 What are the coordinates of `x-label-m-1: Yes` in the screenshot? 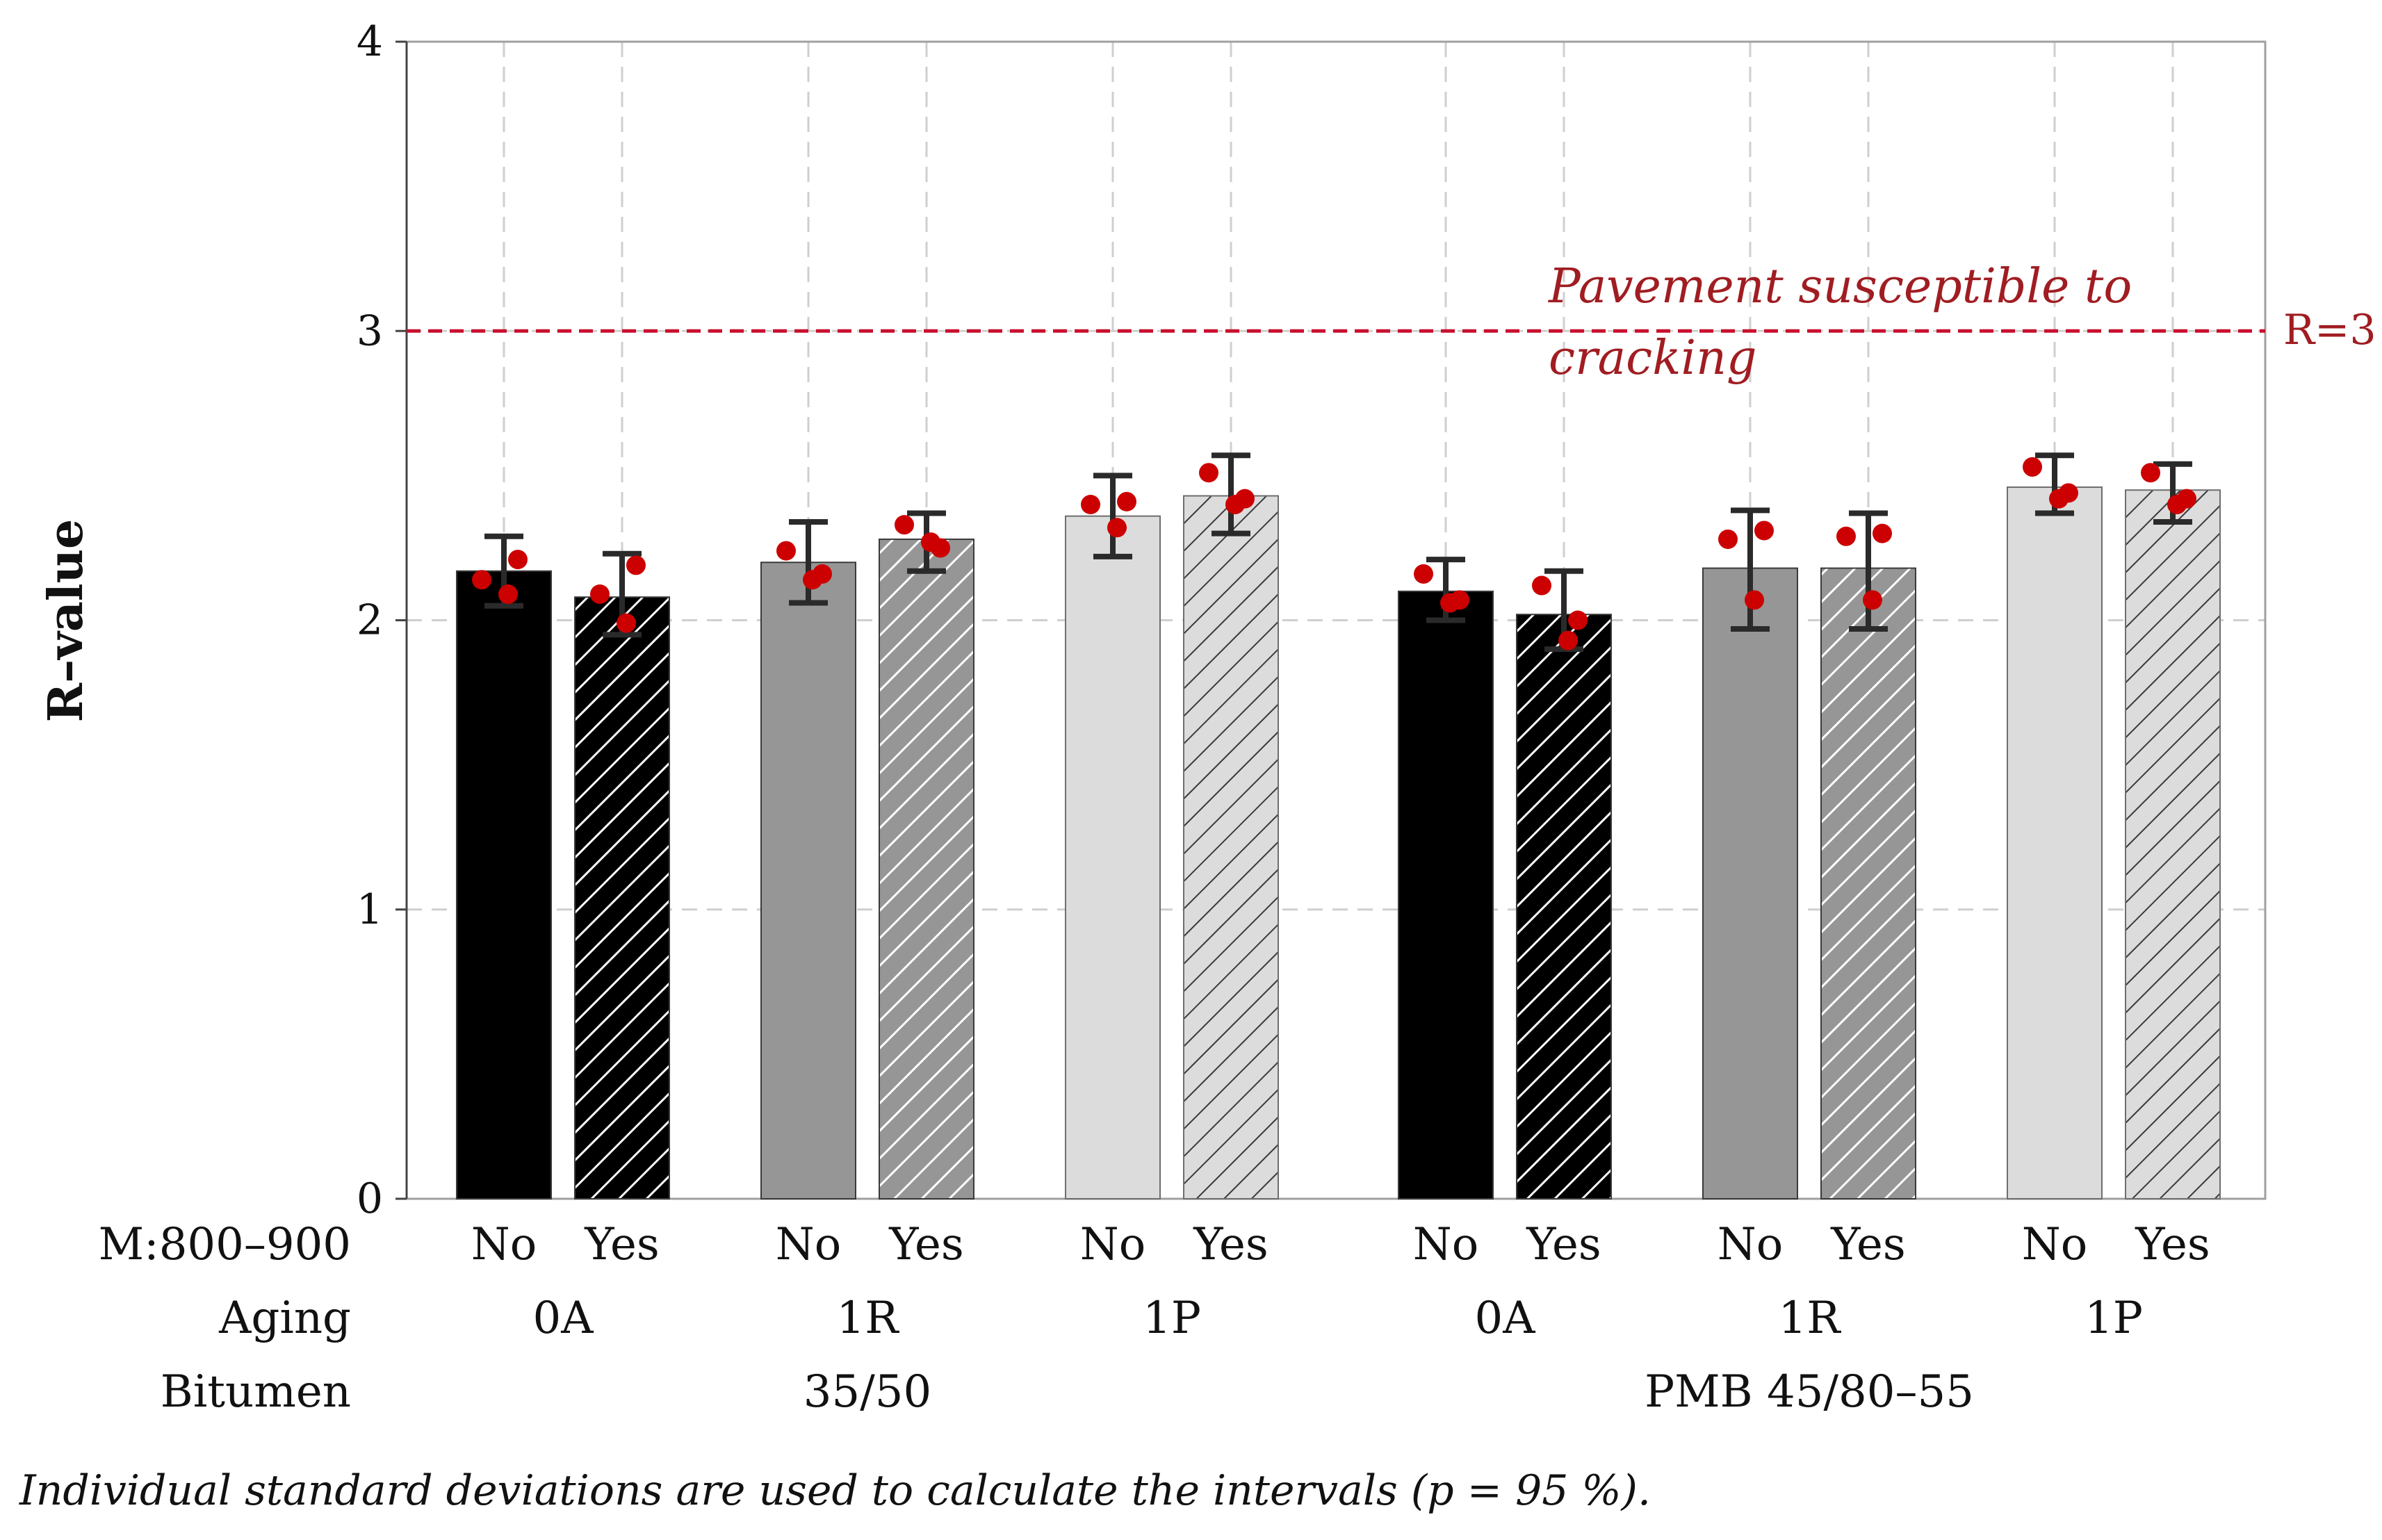 It's located at (621, 1244).